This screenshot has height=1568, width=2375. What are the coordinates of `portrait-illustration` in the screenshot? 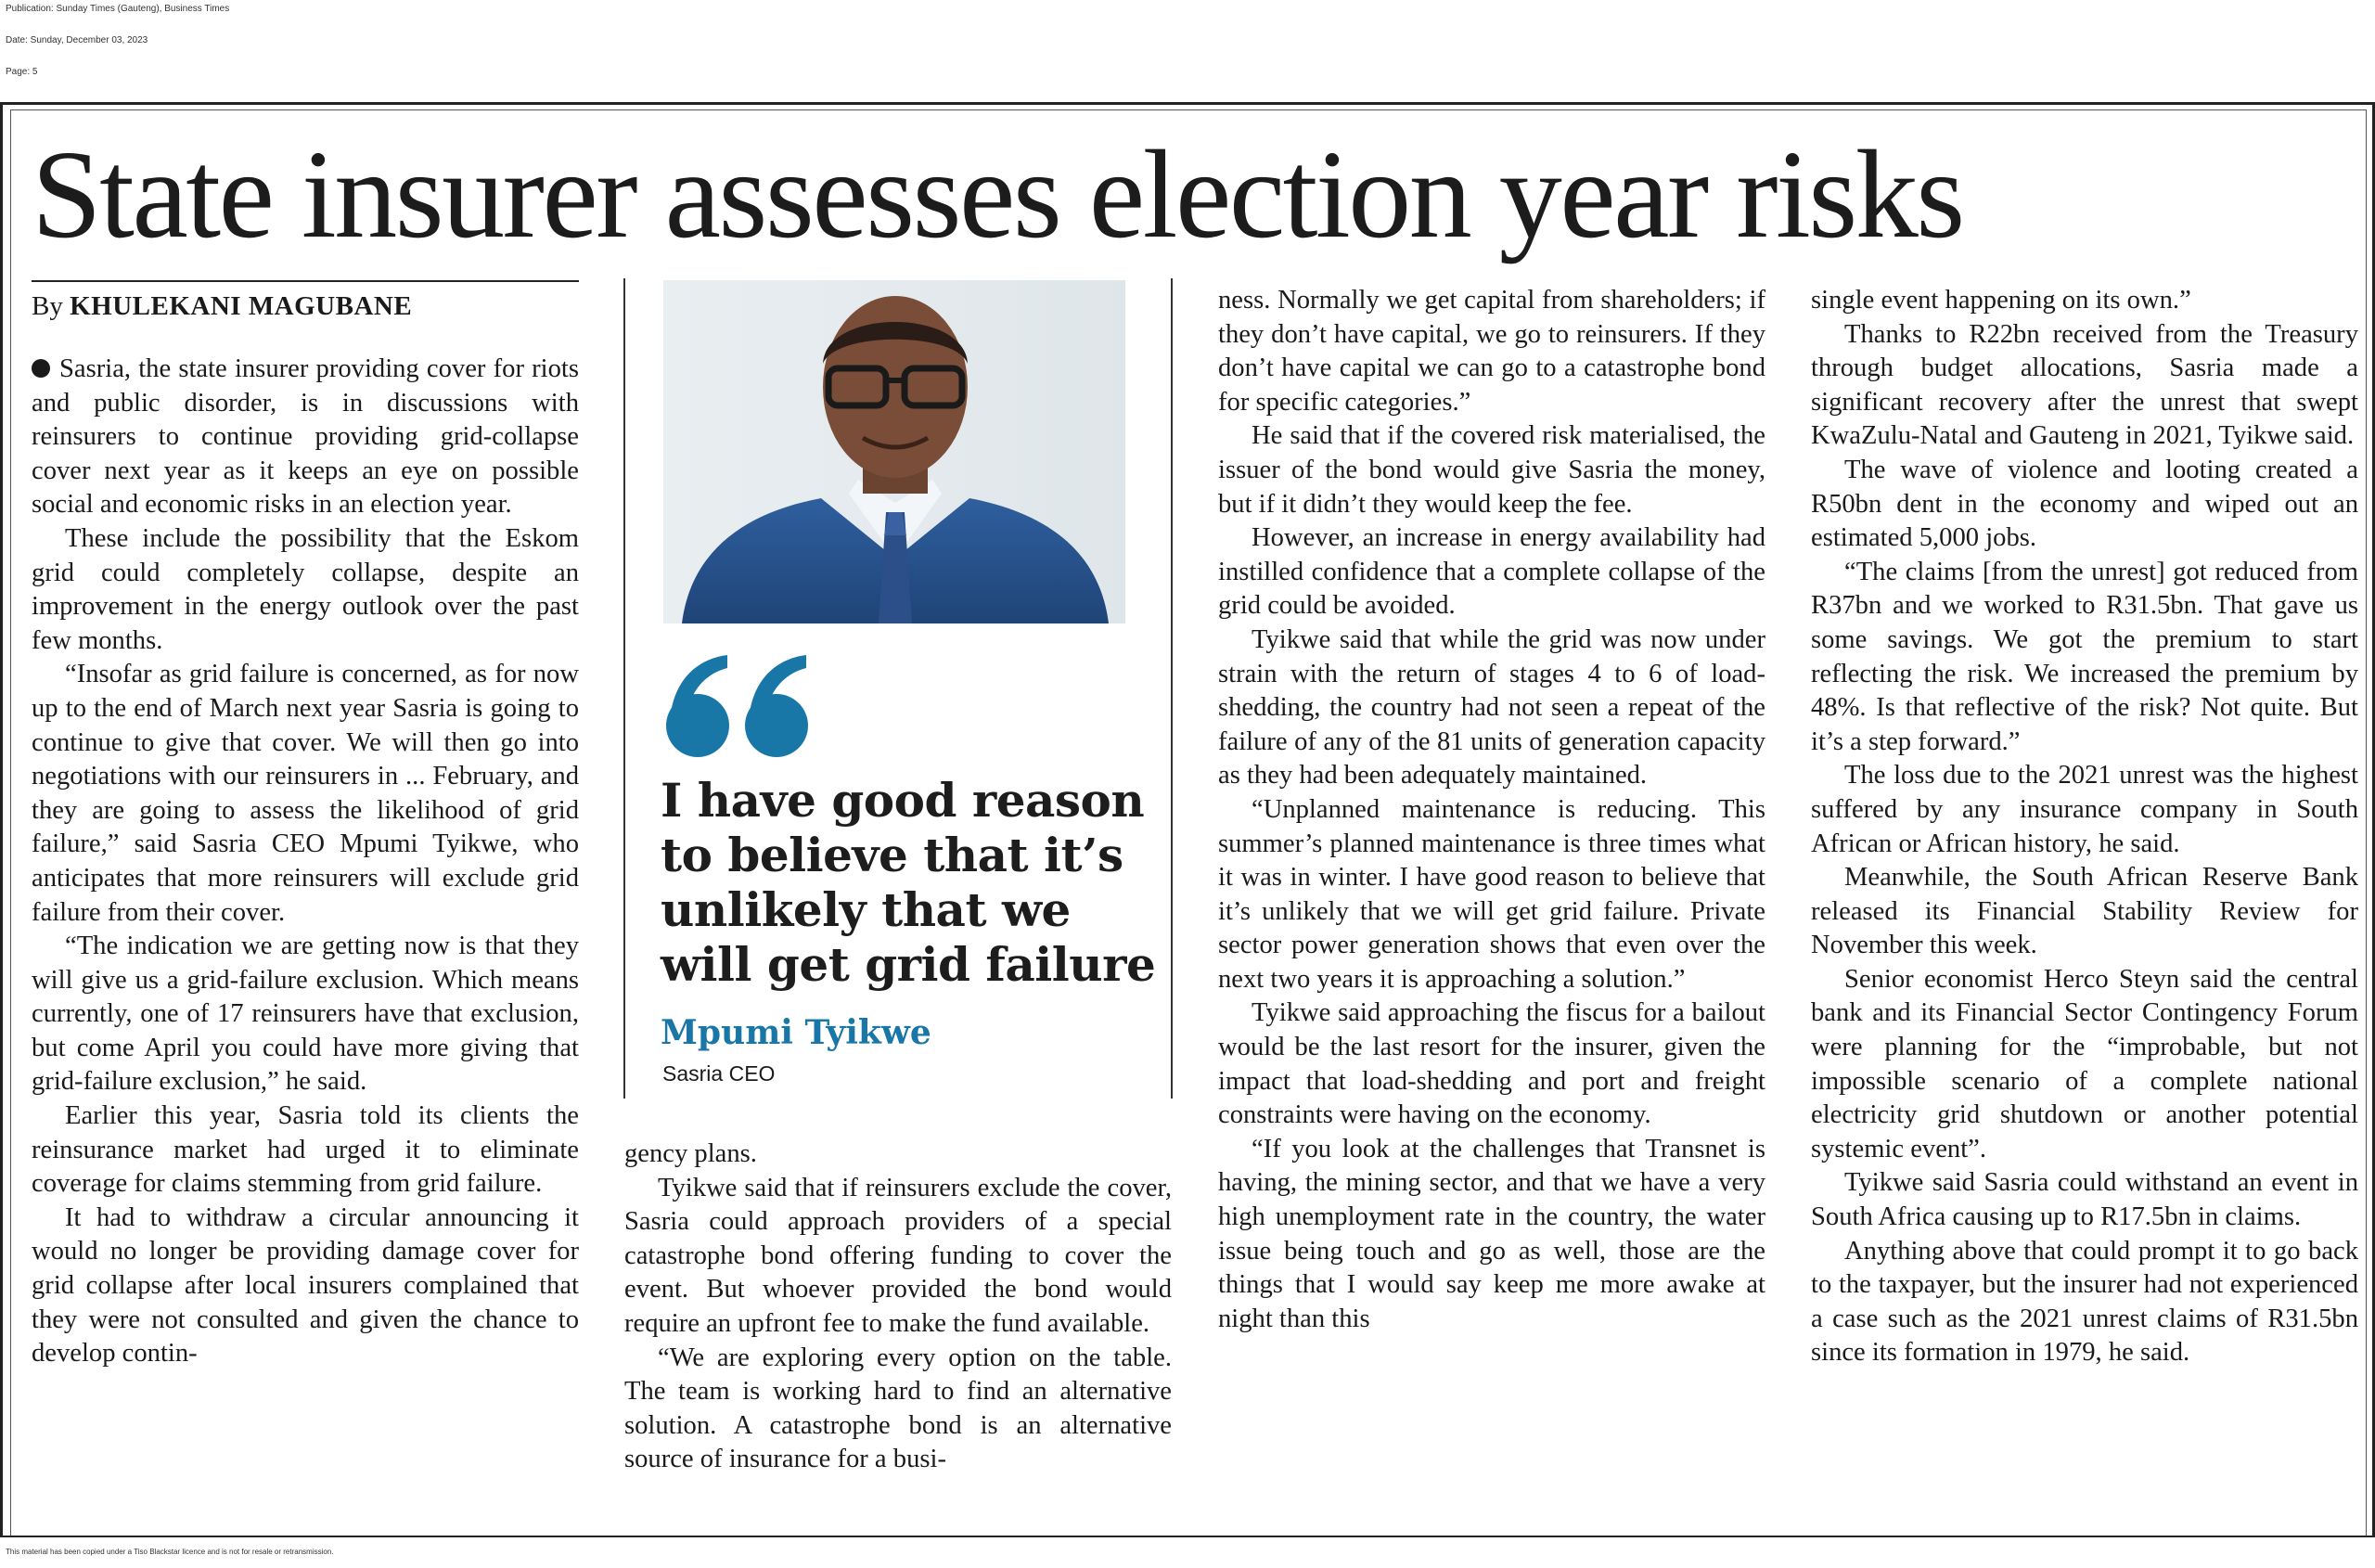 It's located at (894, 452).